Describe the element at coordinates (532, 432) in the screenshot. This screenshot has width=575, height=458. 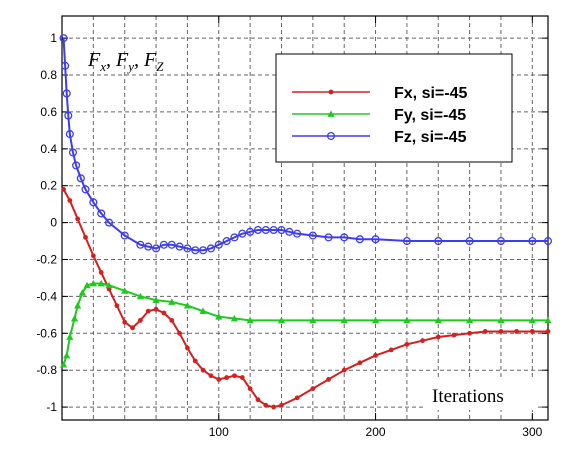
I see `x-tick-label: 300` at that location.